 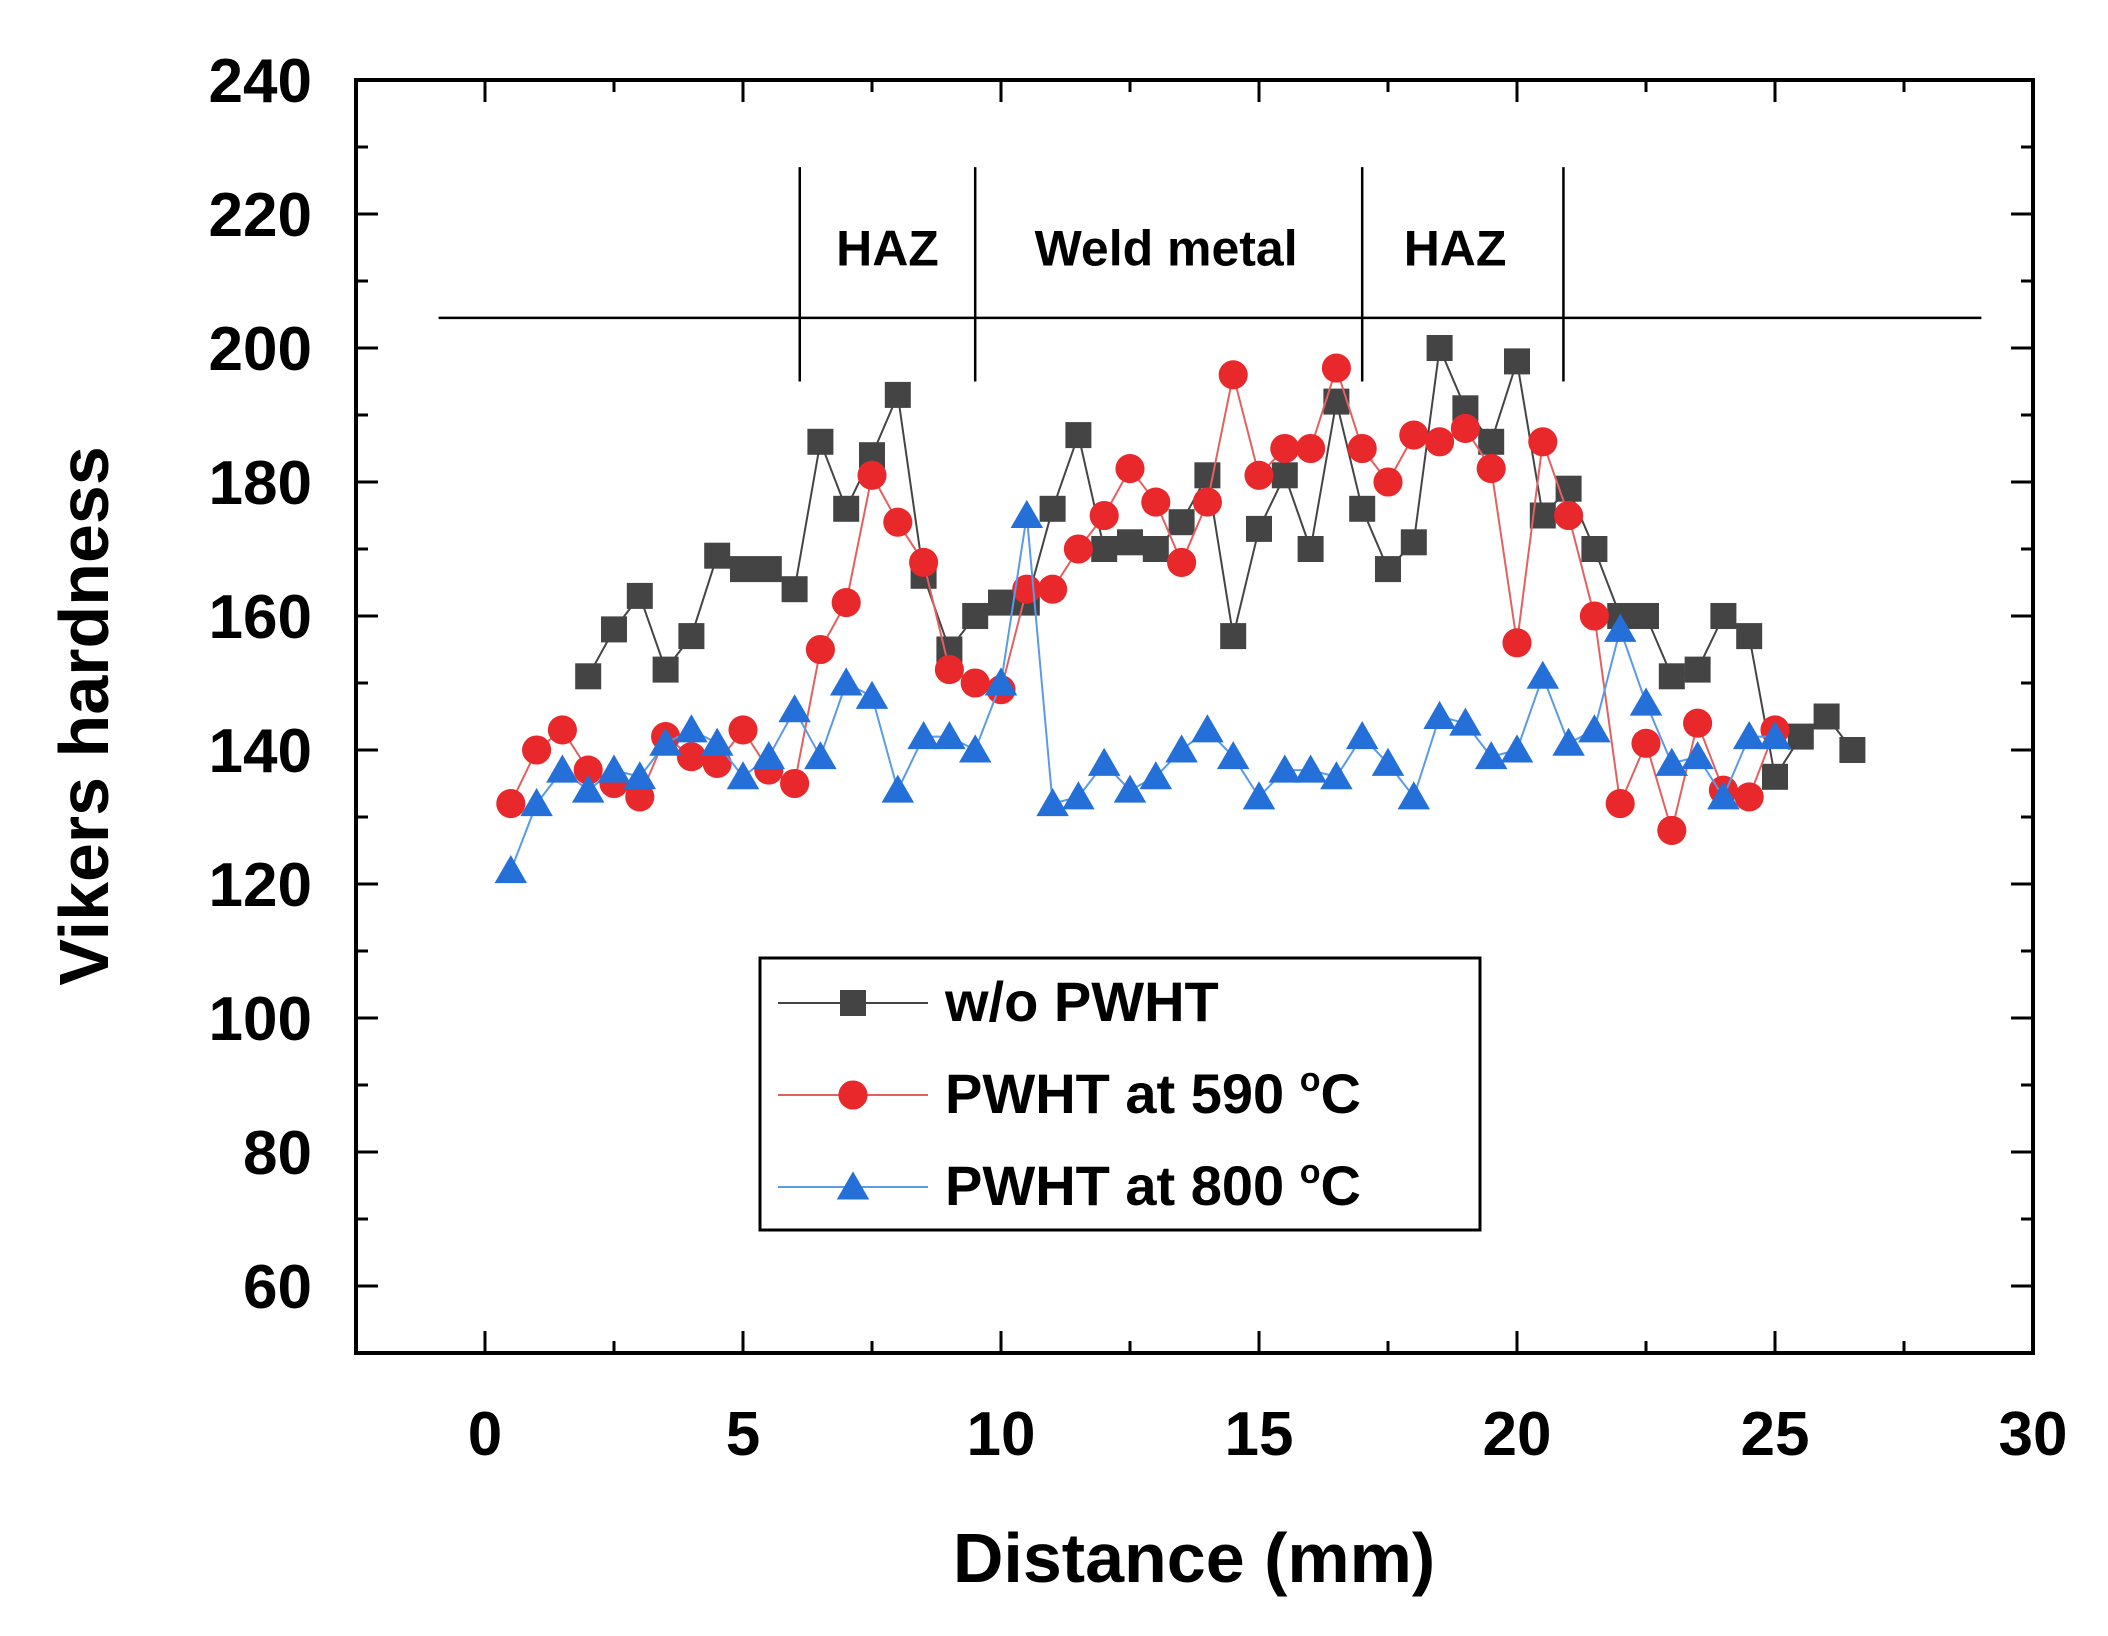 What do you see at coordinates (260, 751) in the screenshot?
I see `y-tick-label: 140` at bounding box center [260, 751].